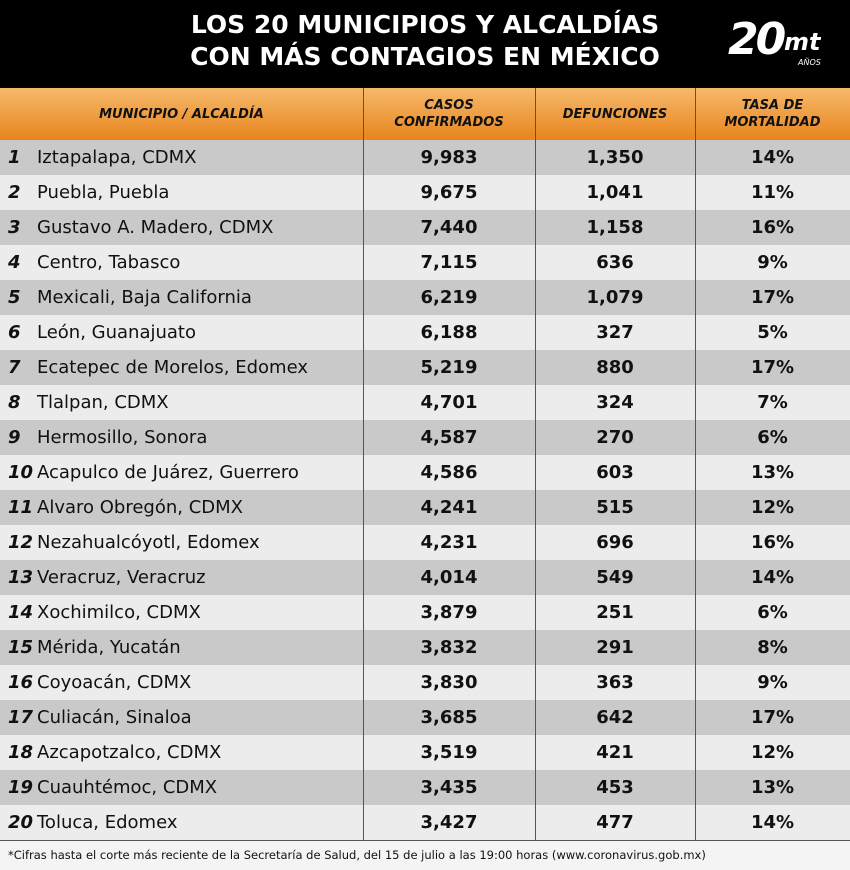 Image resolution: width=850 pixels, height=870 pixels. What do you see at coordinates (172, 367) in the screenshot?
I see `municipality-cell: Ecatepec de Morelos, Edomex` at bounding box center [172, 367].